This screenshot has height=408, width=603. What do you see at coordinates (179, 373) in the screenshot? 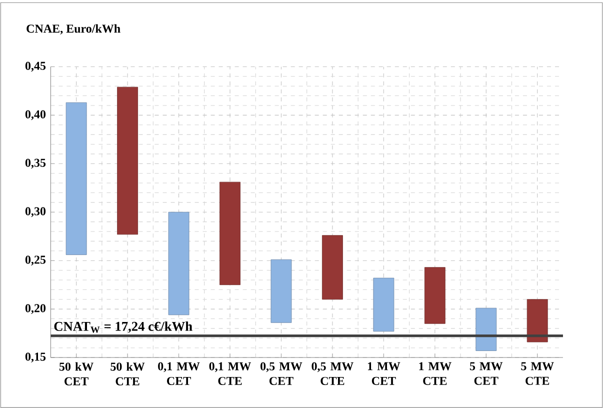
I see `x-tick-label: 0,1 MW CET` at bounding box center [179, 373].